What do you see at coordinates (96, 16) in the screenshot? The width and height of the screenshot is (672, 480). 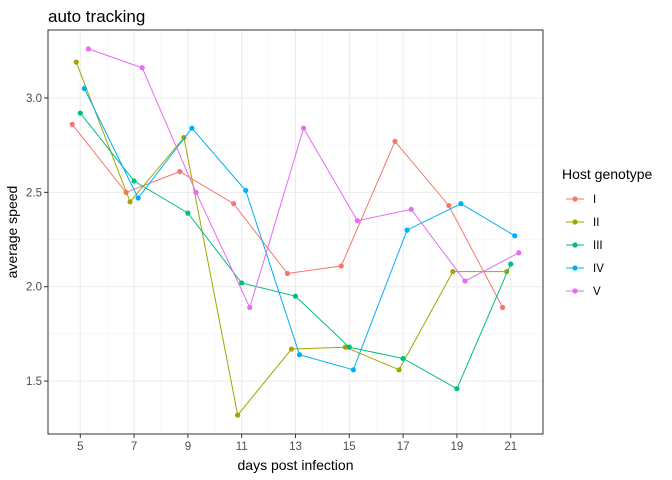 I see `chart-title: auto tracking` at bounding box center [96, 16].